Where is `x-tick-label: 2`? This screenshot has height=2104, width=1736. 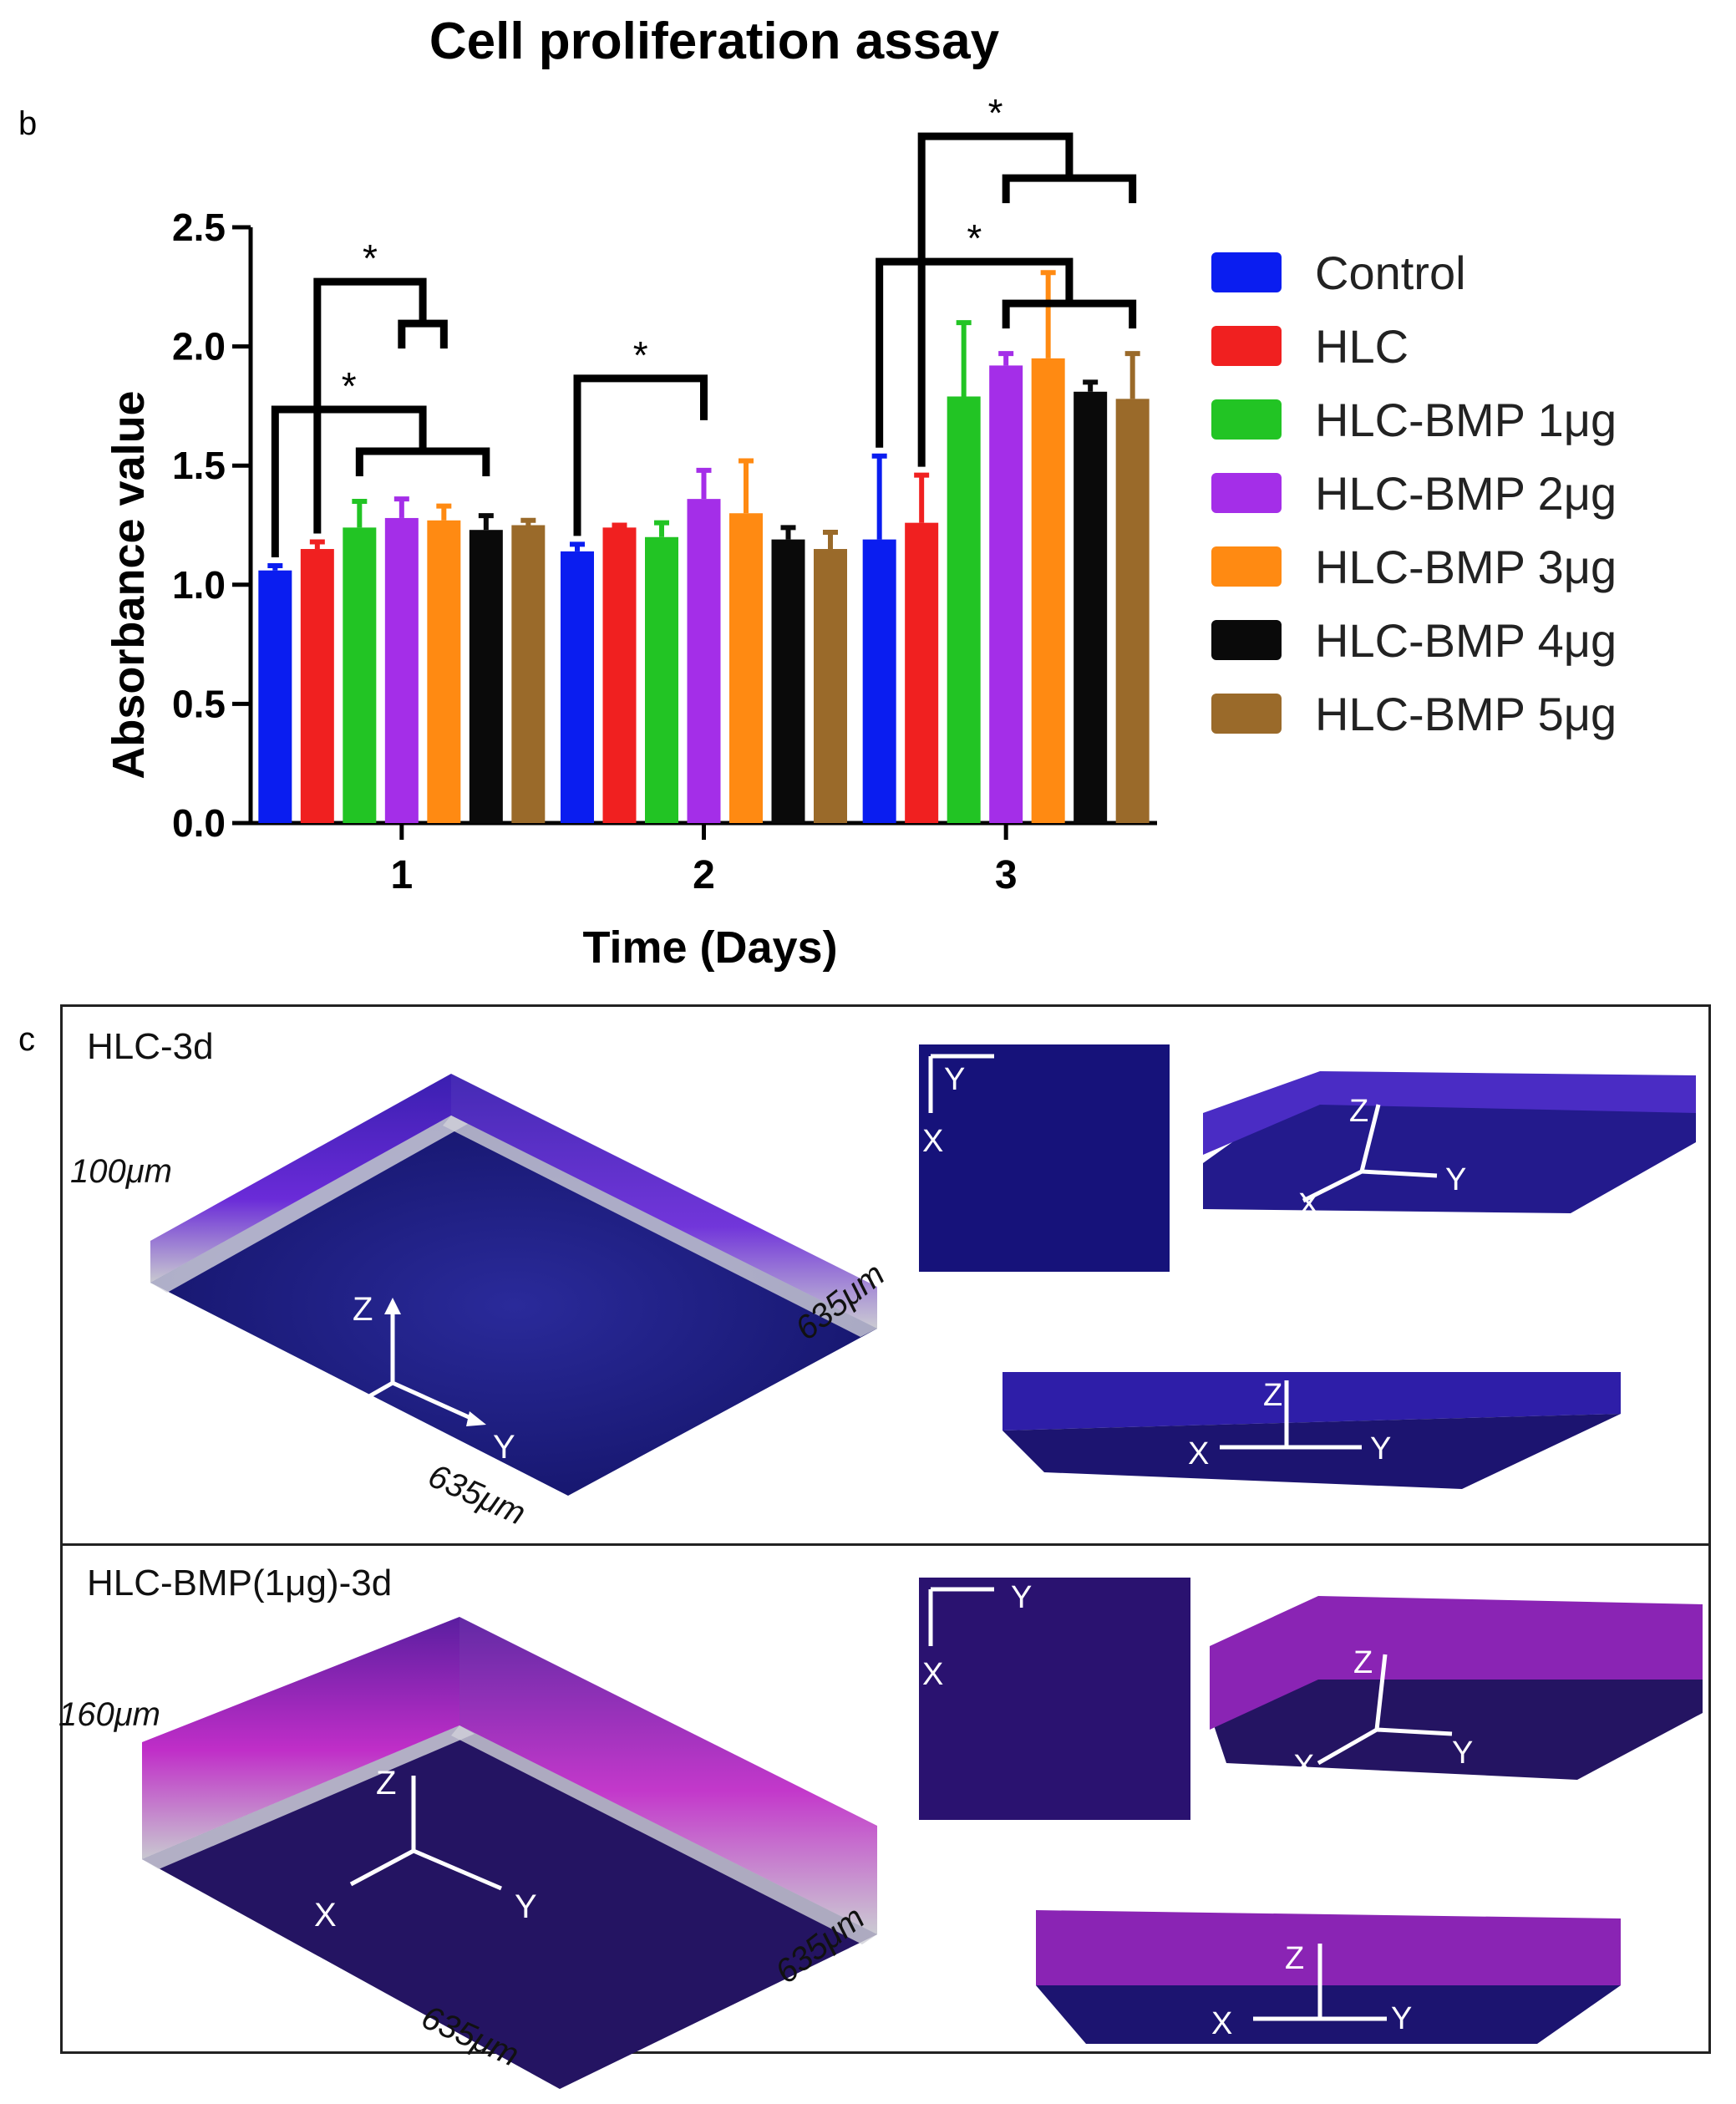
x-tick-label: 2 is located at coordinates (704, 875).